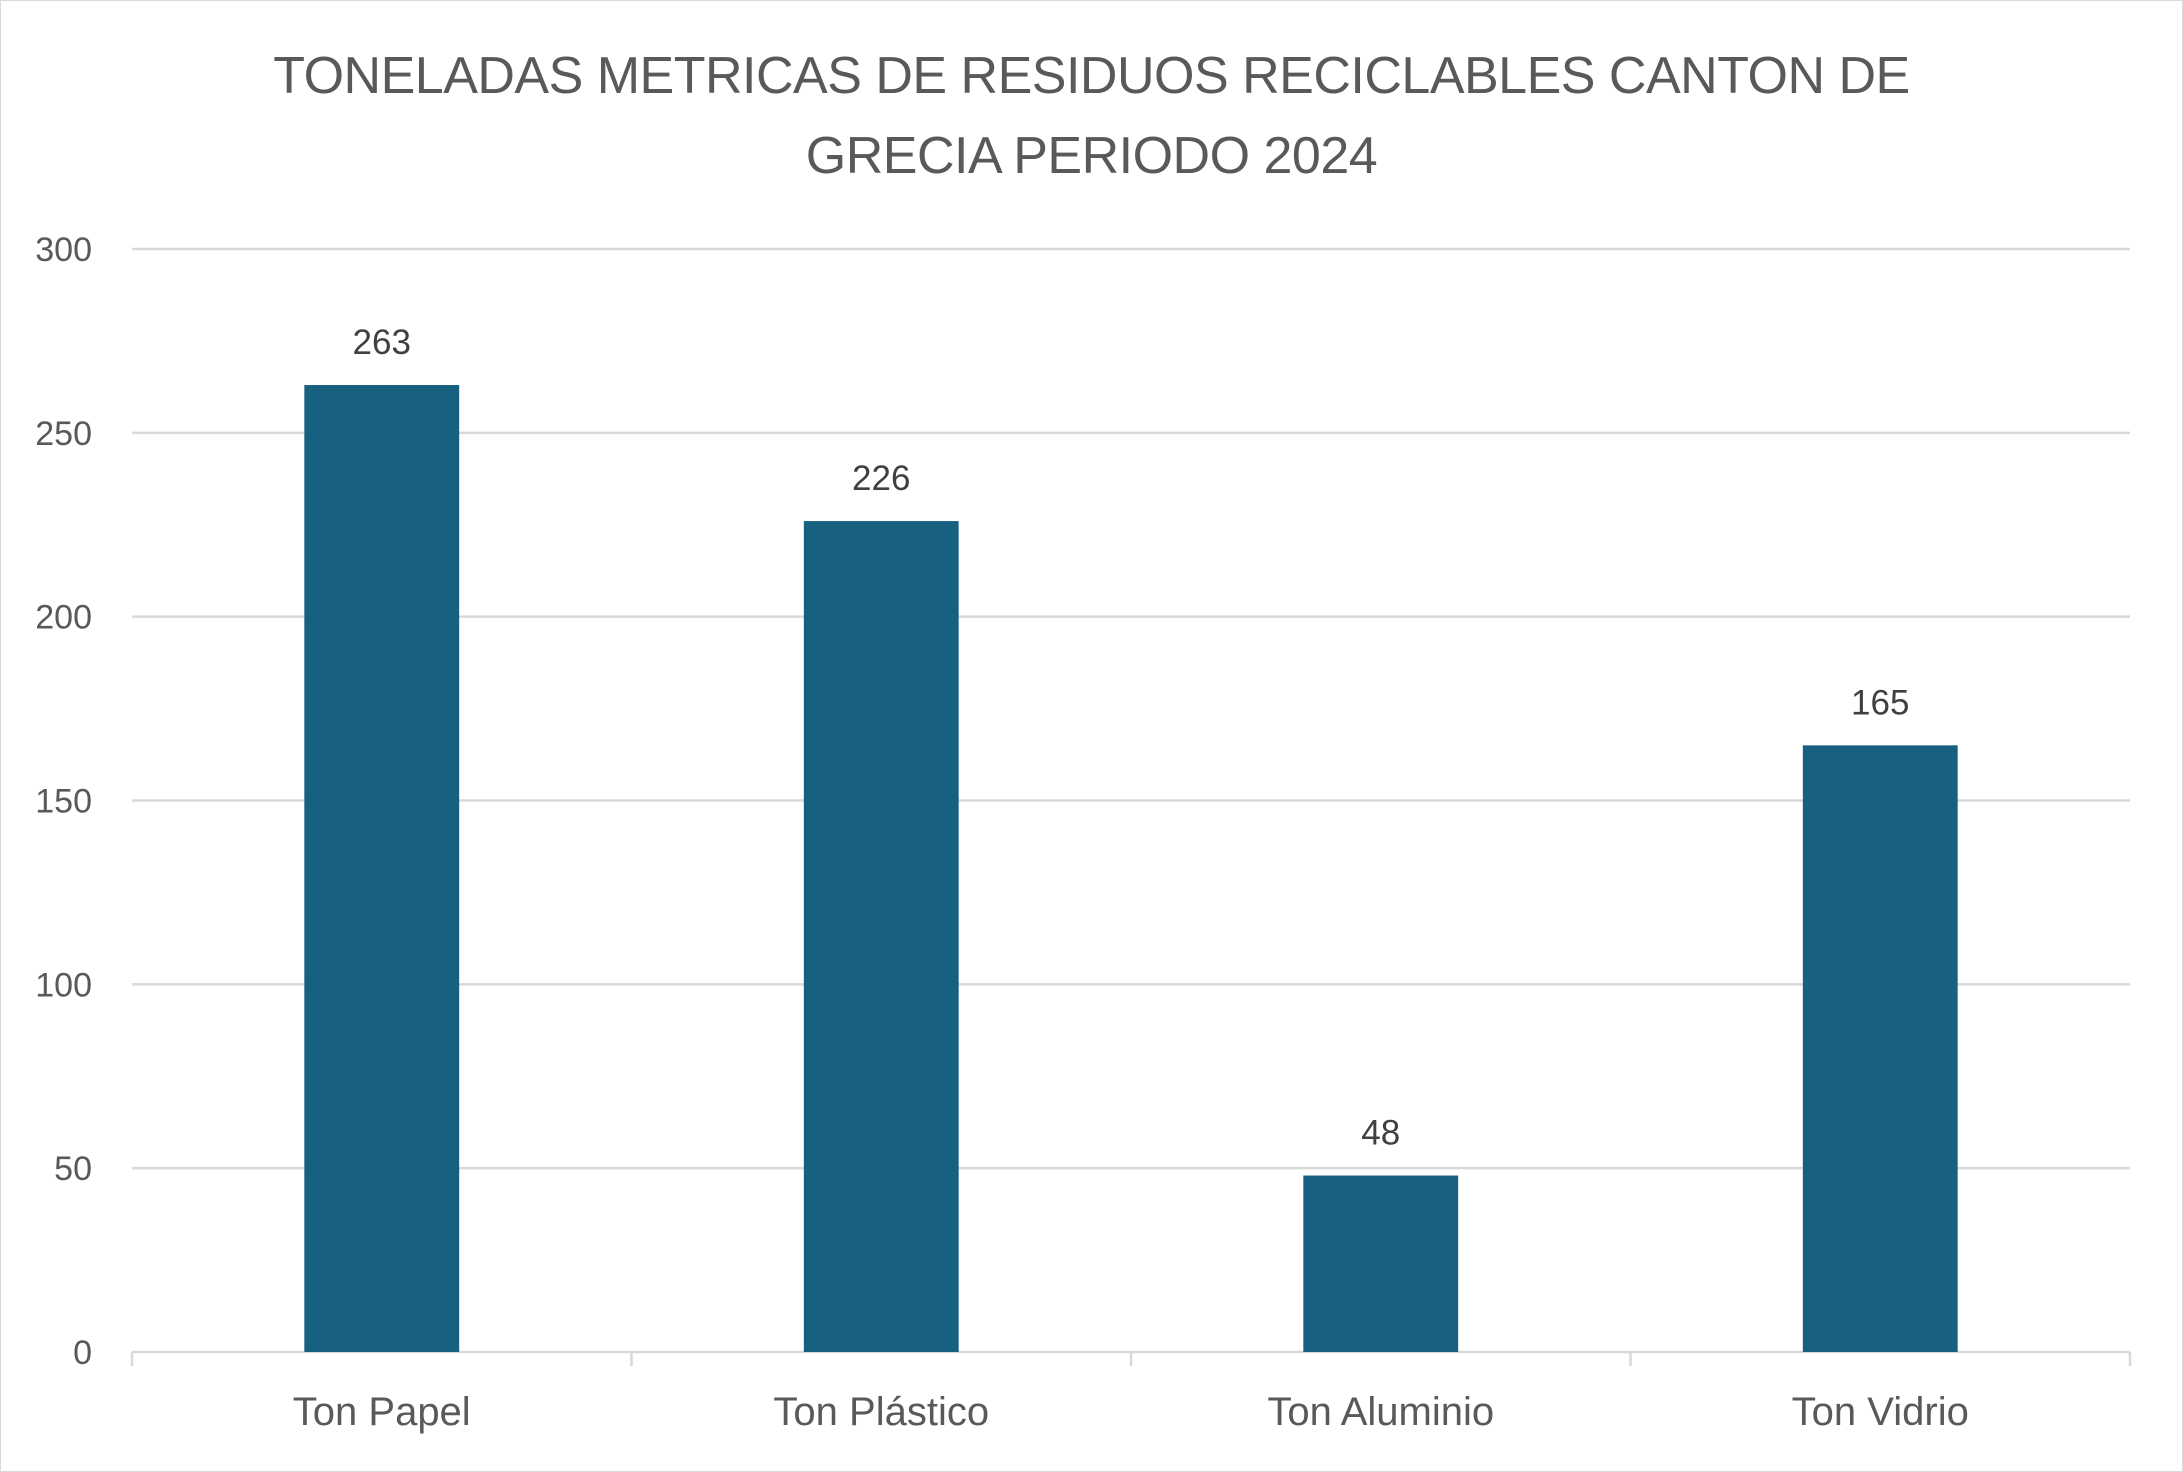 This screenshot has width=2183, height=1472. I want to click on y-tick-label: 300, so click(63, 250).